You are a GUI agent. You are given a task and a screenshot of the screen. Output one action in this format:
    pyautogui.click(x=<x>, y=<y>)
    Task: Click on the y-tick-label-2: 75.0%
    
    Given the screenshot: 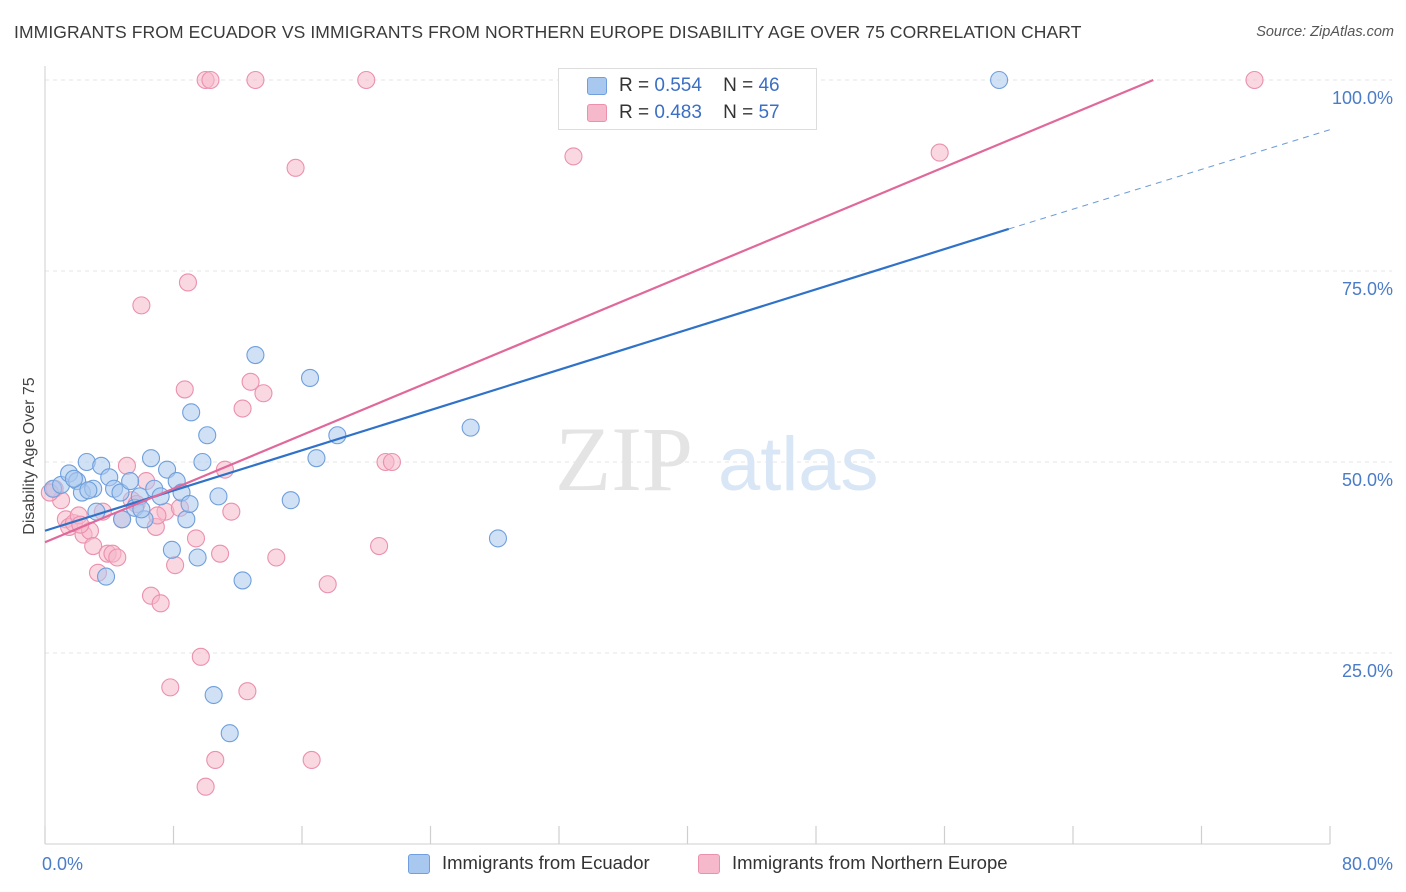 What is the action you would take?
    pyautogui.click(x=1367, y=289)
    